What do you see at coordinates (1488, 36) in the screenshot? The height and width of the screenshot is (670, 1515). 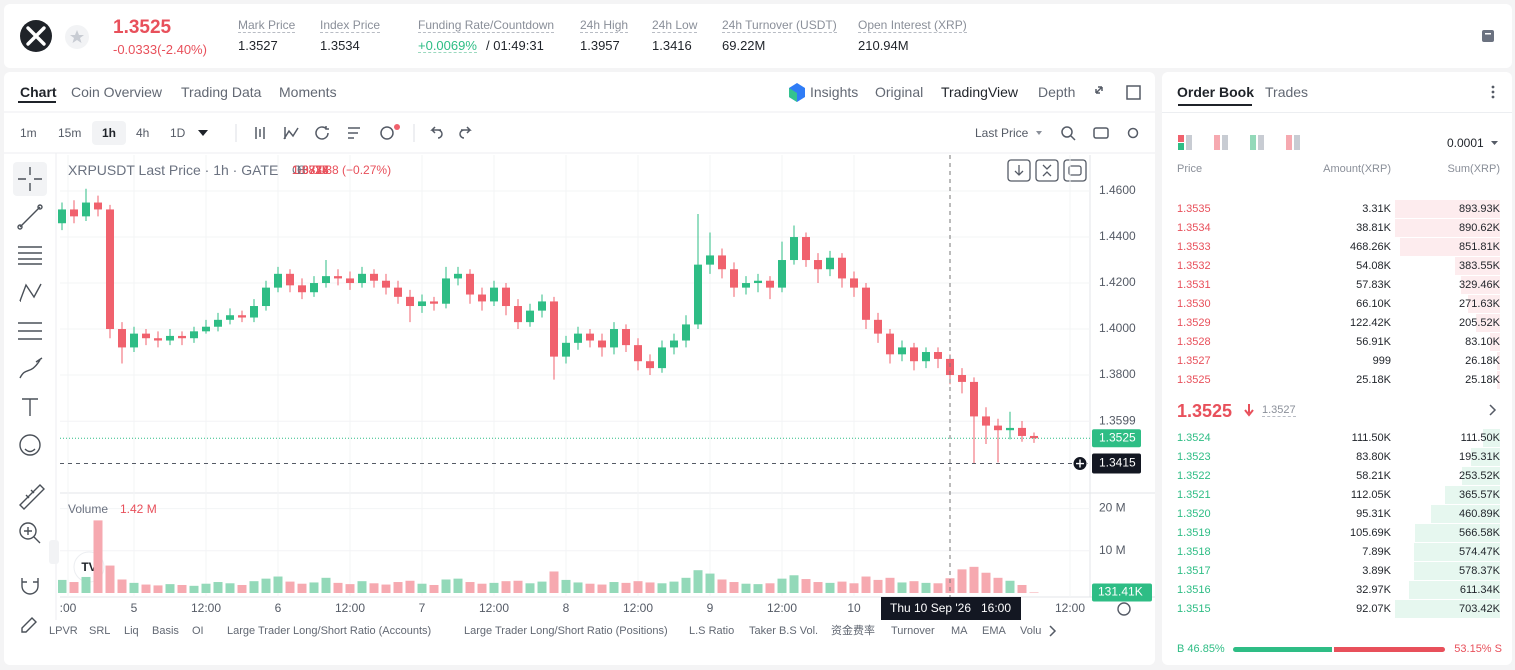 I see `notes-icon` at bounding box center [1488, 36].